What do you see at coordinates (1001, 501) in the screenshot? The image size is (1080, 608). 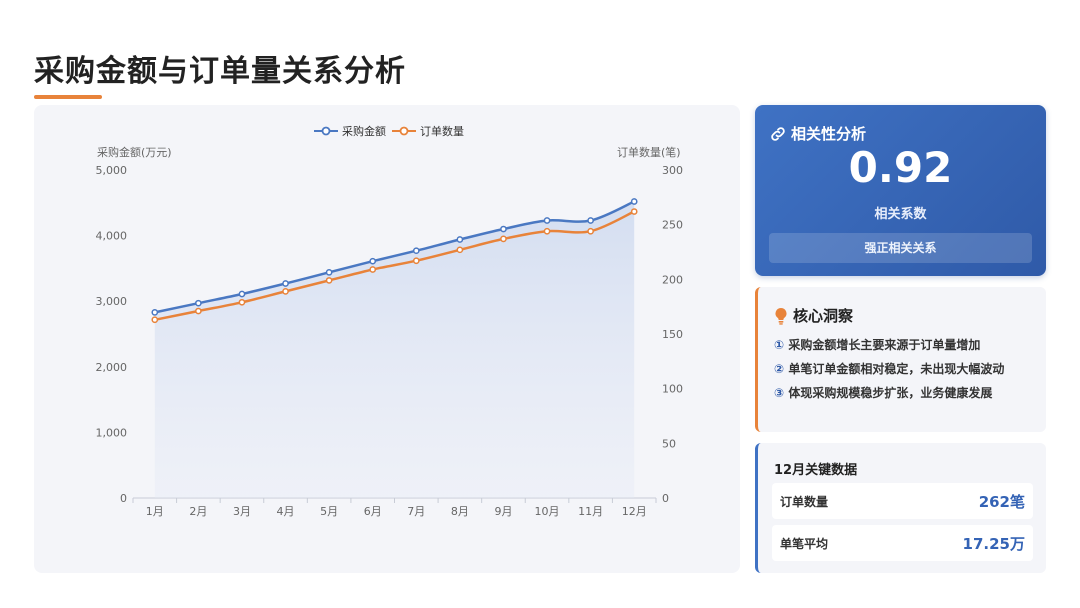 I see `key-row-value: 262笔` at bounding box center [1001, 501].